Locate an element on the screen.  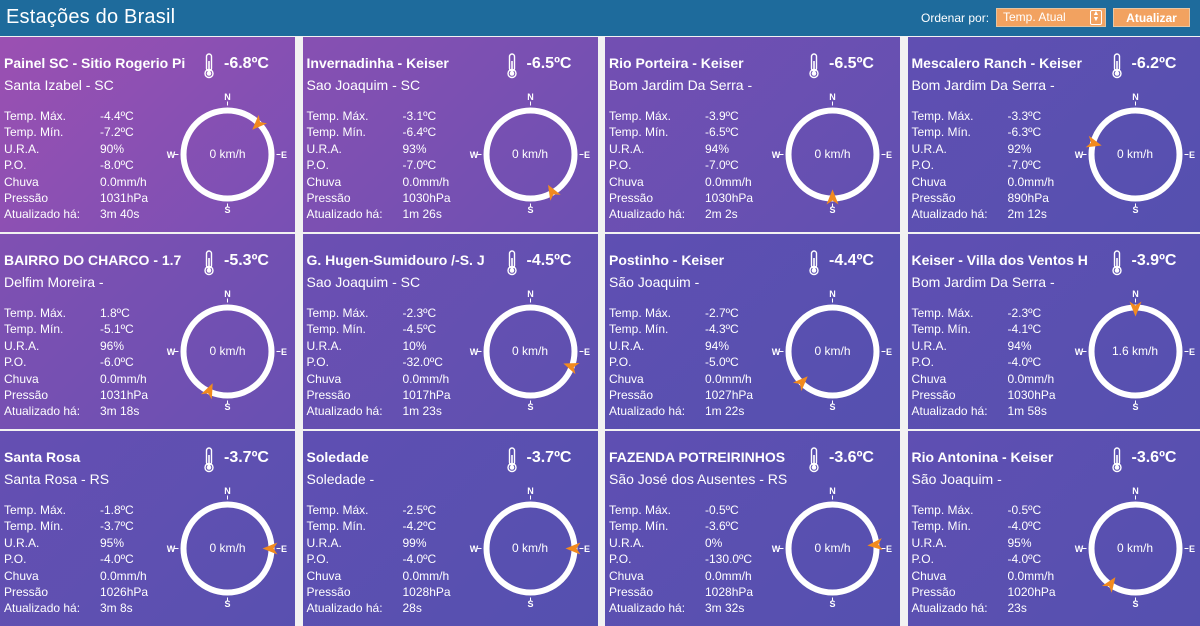
stat-max-temp-value: -3.3ºC is located at coordinates (1025, 116).